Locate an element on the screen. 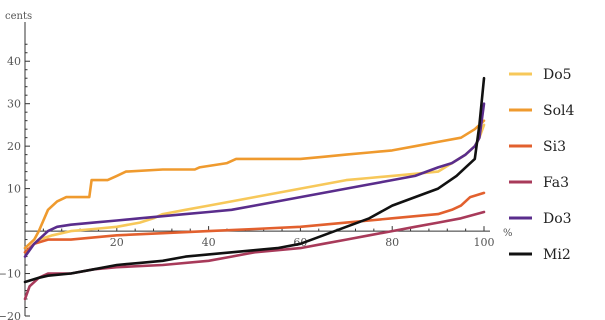 This screenshot has height=320, width=605. legend-label-sol4: Sol4 is located at coordinates (558, 111).